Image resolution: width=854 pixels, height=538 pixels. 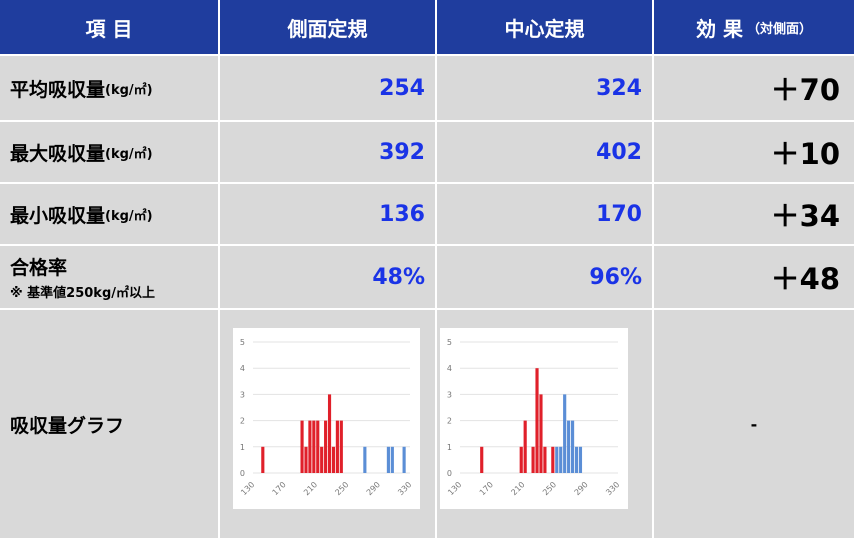 What do you see at coordinates (129, 216) in the screenshot?
I see `row-min-unit: (kg/㎡)` at bounding box center [129, 216].